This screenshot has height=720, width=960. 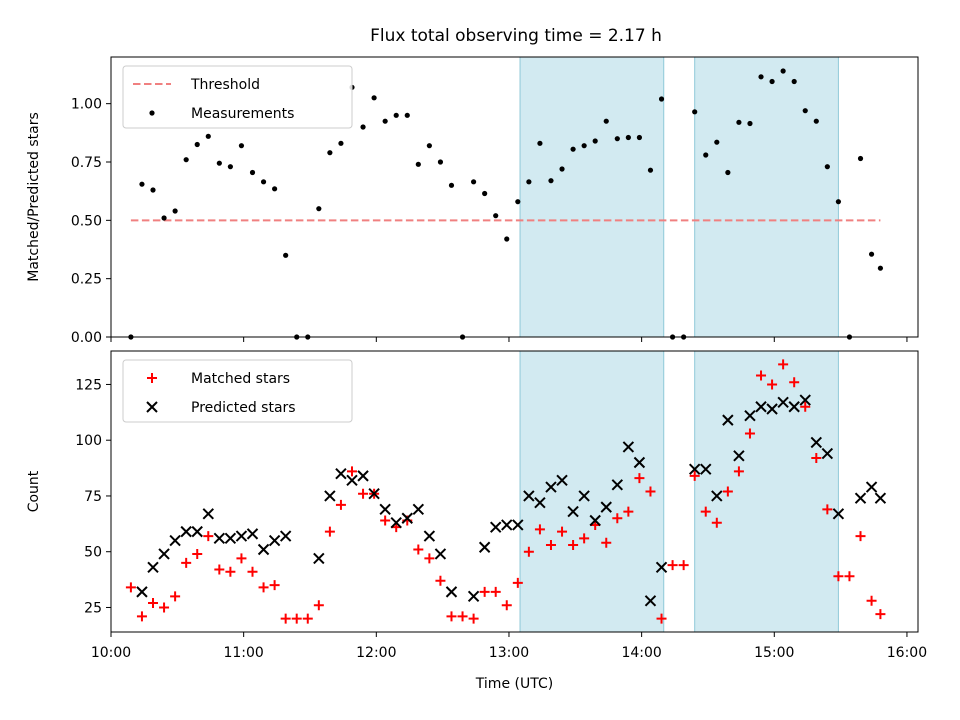 What do you see at coordinates (88, 441) in the screenshot?
I see `y-tick-label: 100` at bounding box center [88, 441].